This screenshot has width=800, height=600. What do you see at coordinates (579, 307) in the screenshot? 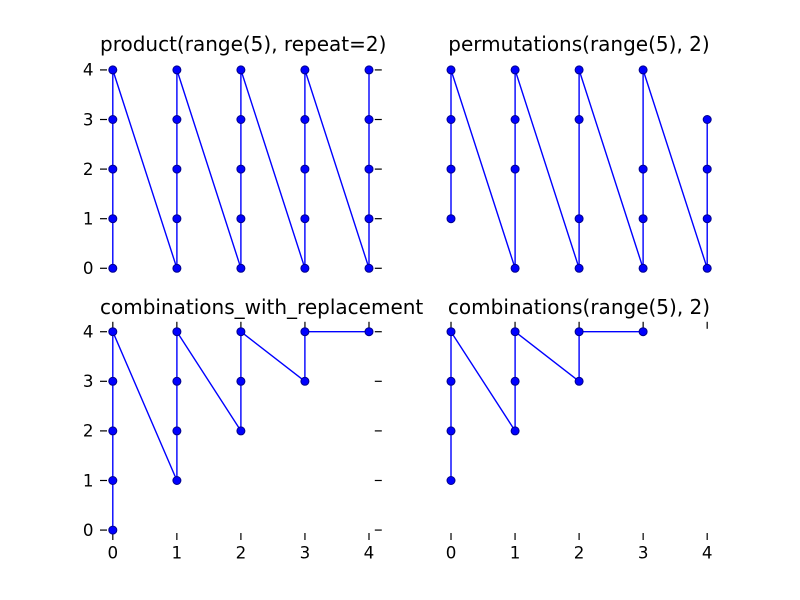
I see `subplot-title-combinations: combinations(range(5), 2)` at bounding box center [579, 307].